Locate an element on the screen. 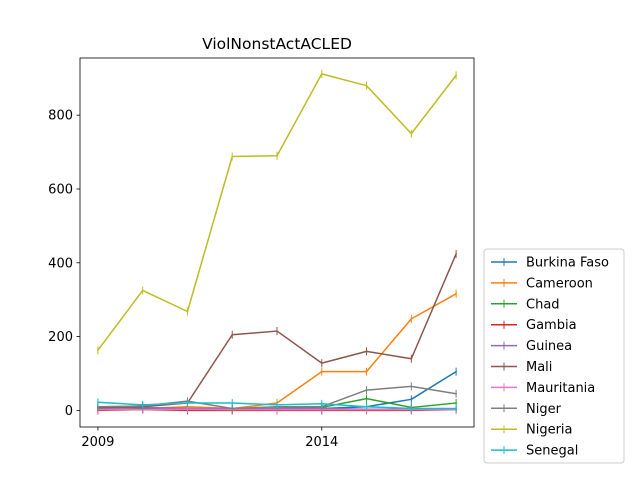  chart-title: ViolNonstActACLED is located at coordinates (277, 44).